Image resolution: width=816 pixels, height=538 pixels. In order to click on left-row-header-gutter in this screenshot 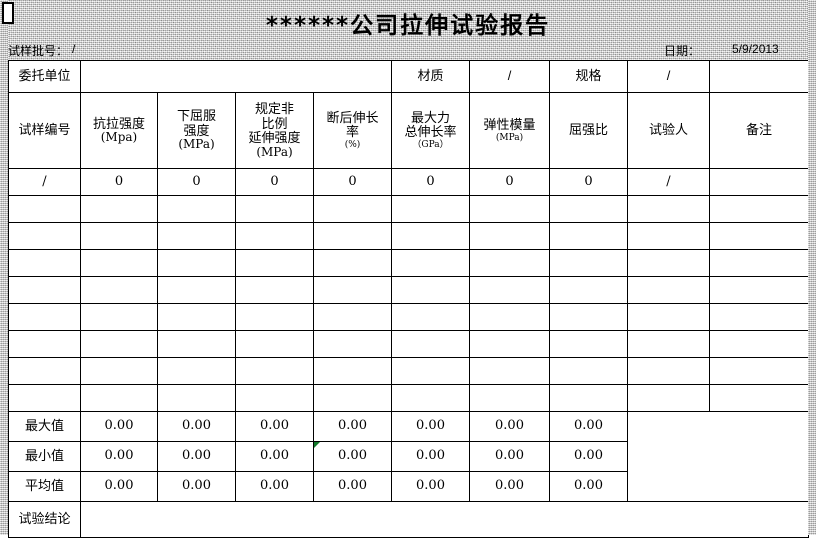, I will do `click(4, 267)`.